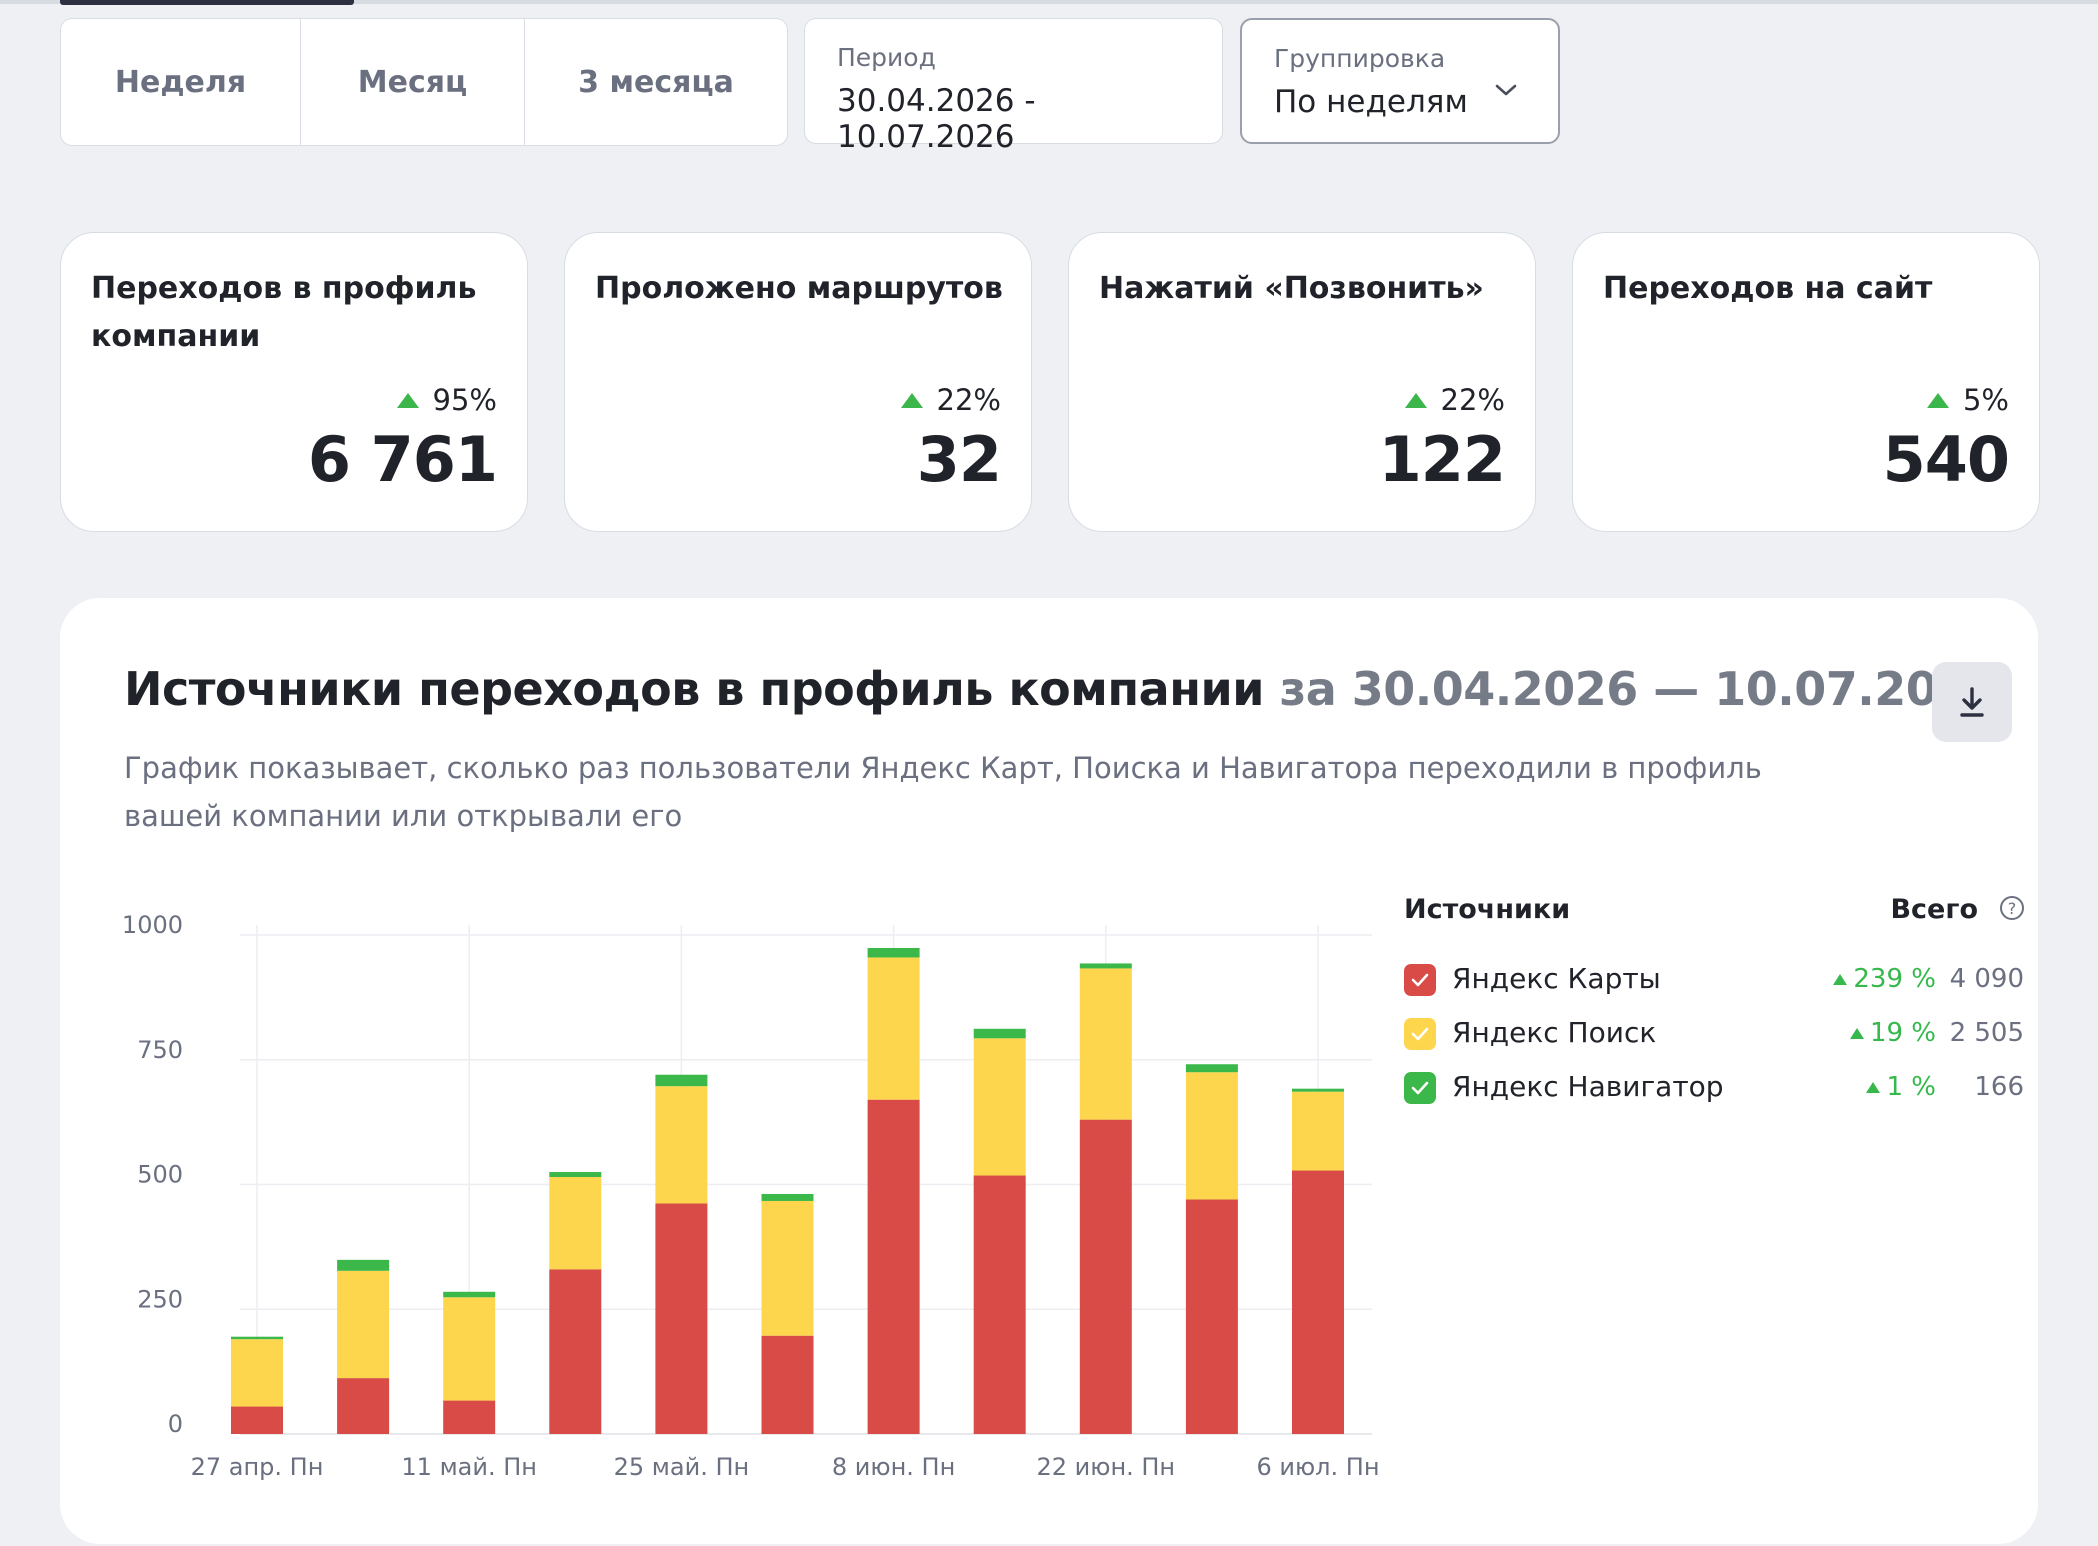  What do you see at coordinates (886, 57) in the screenshot?
I see `period-label: Период` at bounding box center [886, 57].